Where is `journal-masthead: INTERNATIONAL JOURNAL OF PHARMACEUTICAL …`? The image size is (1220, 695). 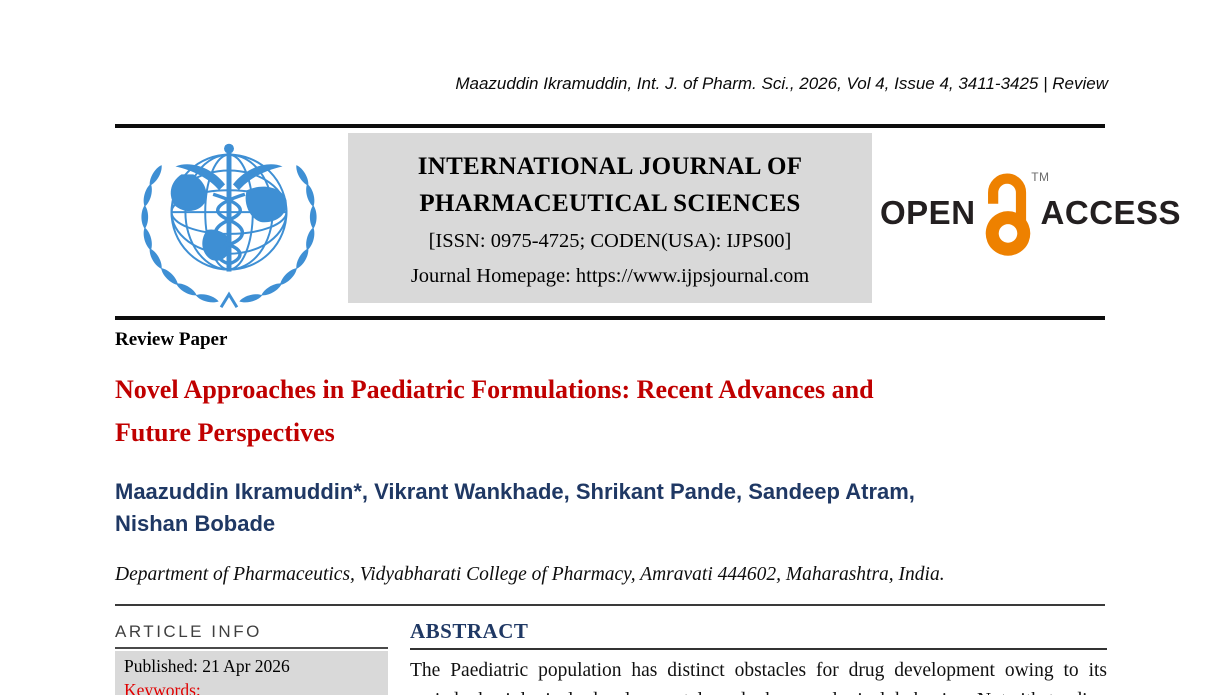 journal-masthead: INTERNATIONAL JOURNAL OF PHARMACEUTICAL … is located at coordinates (610, 218).